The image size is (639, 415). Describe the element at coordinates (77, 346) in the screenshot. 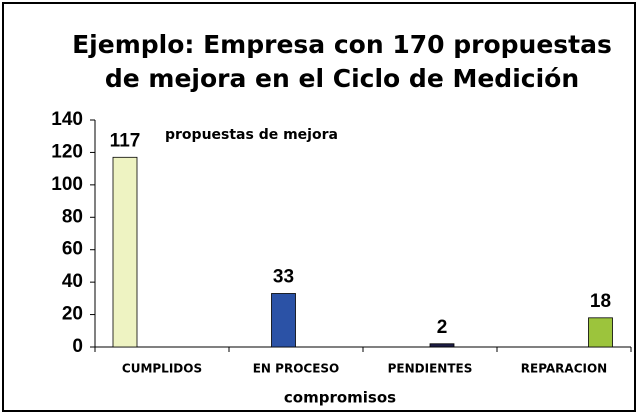

I see `y-tick-label: 0` at that location.